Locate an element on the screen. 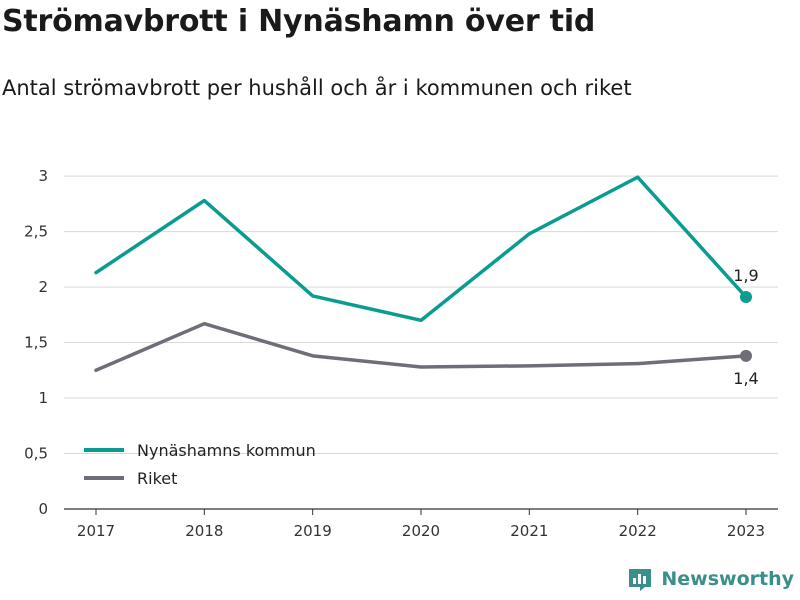 The image size is (800, 600). end-value-label: 1,9 is located at coordinates (745, 275).